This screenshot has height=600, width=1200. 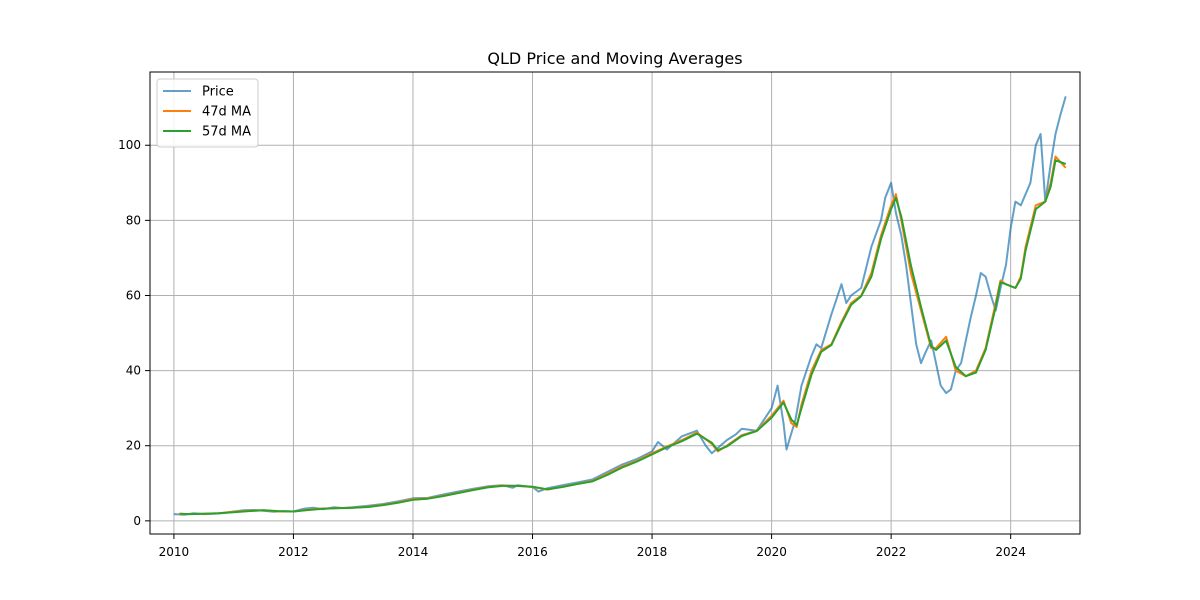 What do you see at coordinates (293, 552) in the screenshot?
I see `x-tick-label: 2012` at bounding box center [293, 552].